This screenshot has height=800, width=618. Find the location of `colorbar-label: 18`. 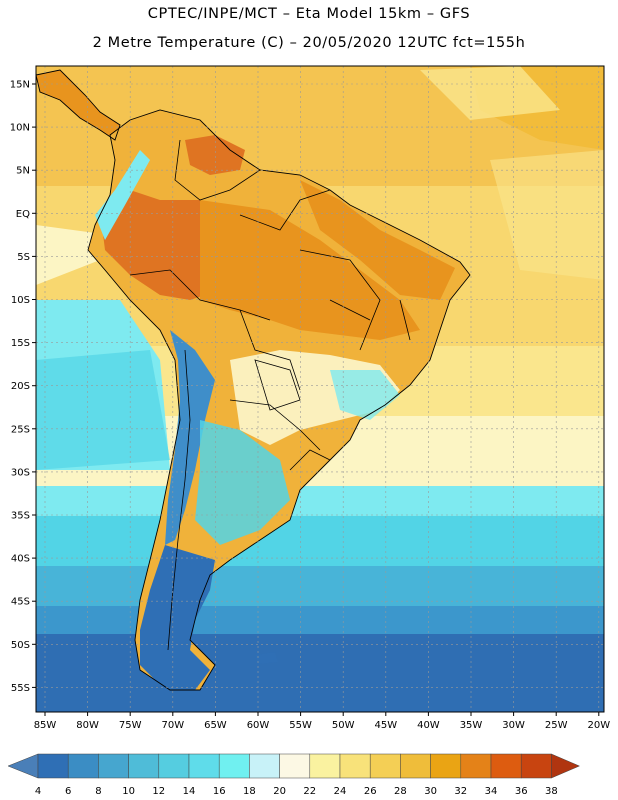

colorbar-label: 18 is located at coordinates (249, 791).